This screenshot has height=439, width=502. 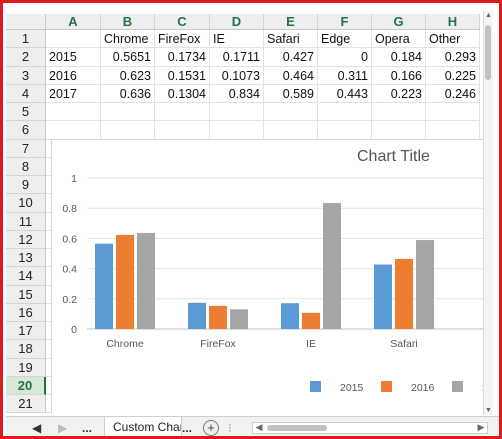 I want to click on bar-safari-2017, so click(x=425, y=284).